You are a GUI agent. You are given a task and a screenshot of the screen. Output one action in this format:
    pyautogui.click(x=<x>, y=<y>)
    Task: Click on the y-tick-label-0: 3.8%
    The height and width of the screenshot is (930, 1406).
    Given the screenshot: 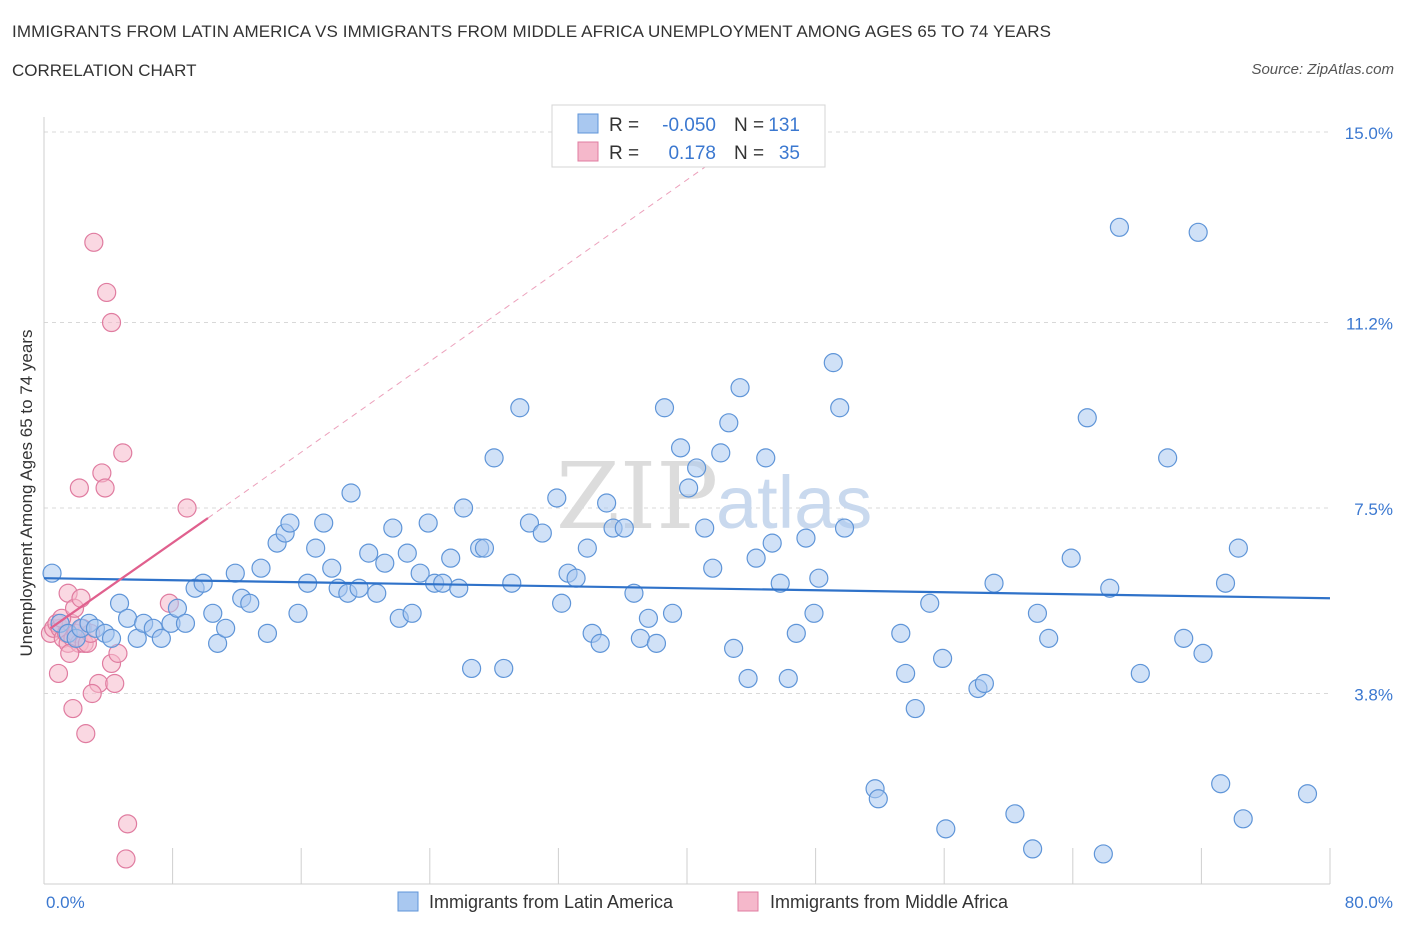 What is the action you would take?
    pyautogui.click(x=1373, y=695)
    